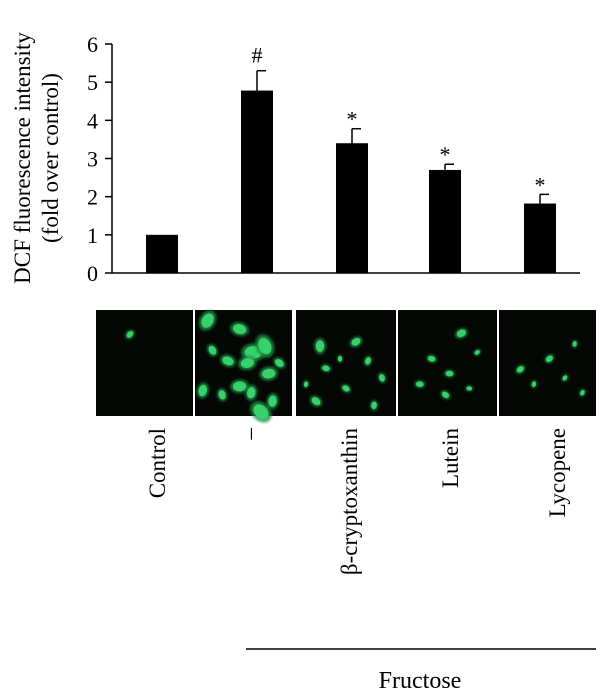 The width and height of the screenshot is (600, 700). I want to click on category-labels: Control – β-cryptoxanthin Lutein Lycopene, so click(357, 502).